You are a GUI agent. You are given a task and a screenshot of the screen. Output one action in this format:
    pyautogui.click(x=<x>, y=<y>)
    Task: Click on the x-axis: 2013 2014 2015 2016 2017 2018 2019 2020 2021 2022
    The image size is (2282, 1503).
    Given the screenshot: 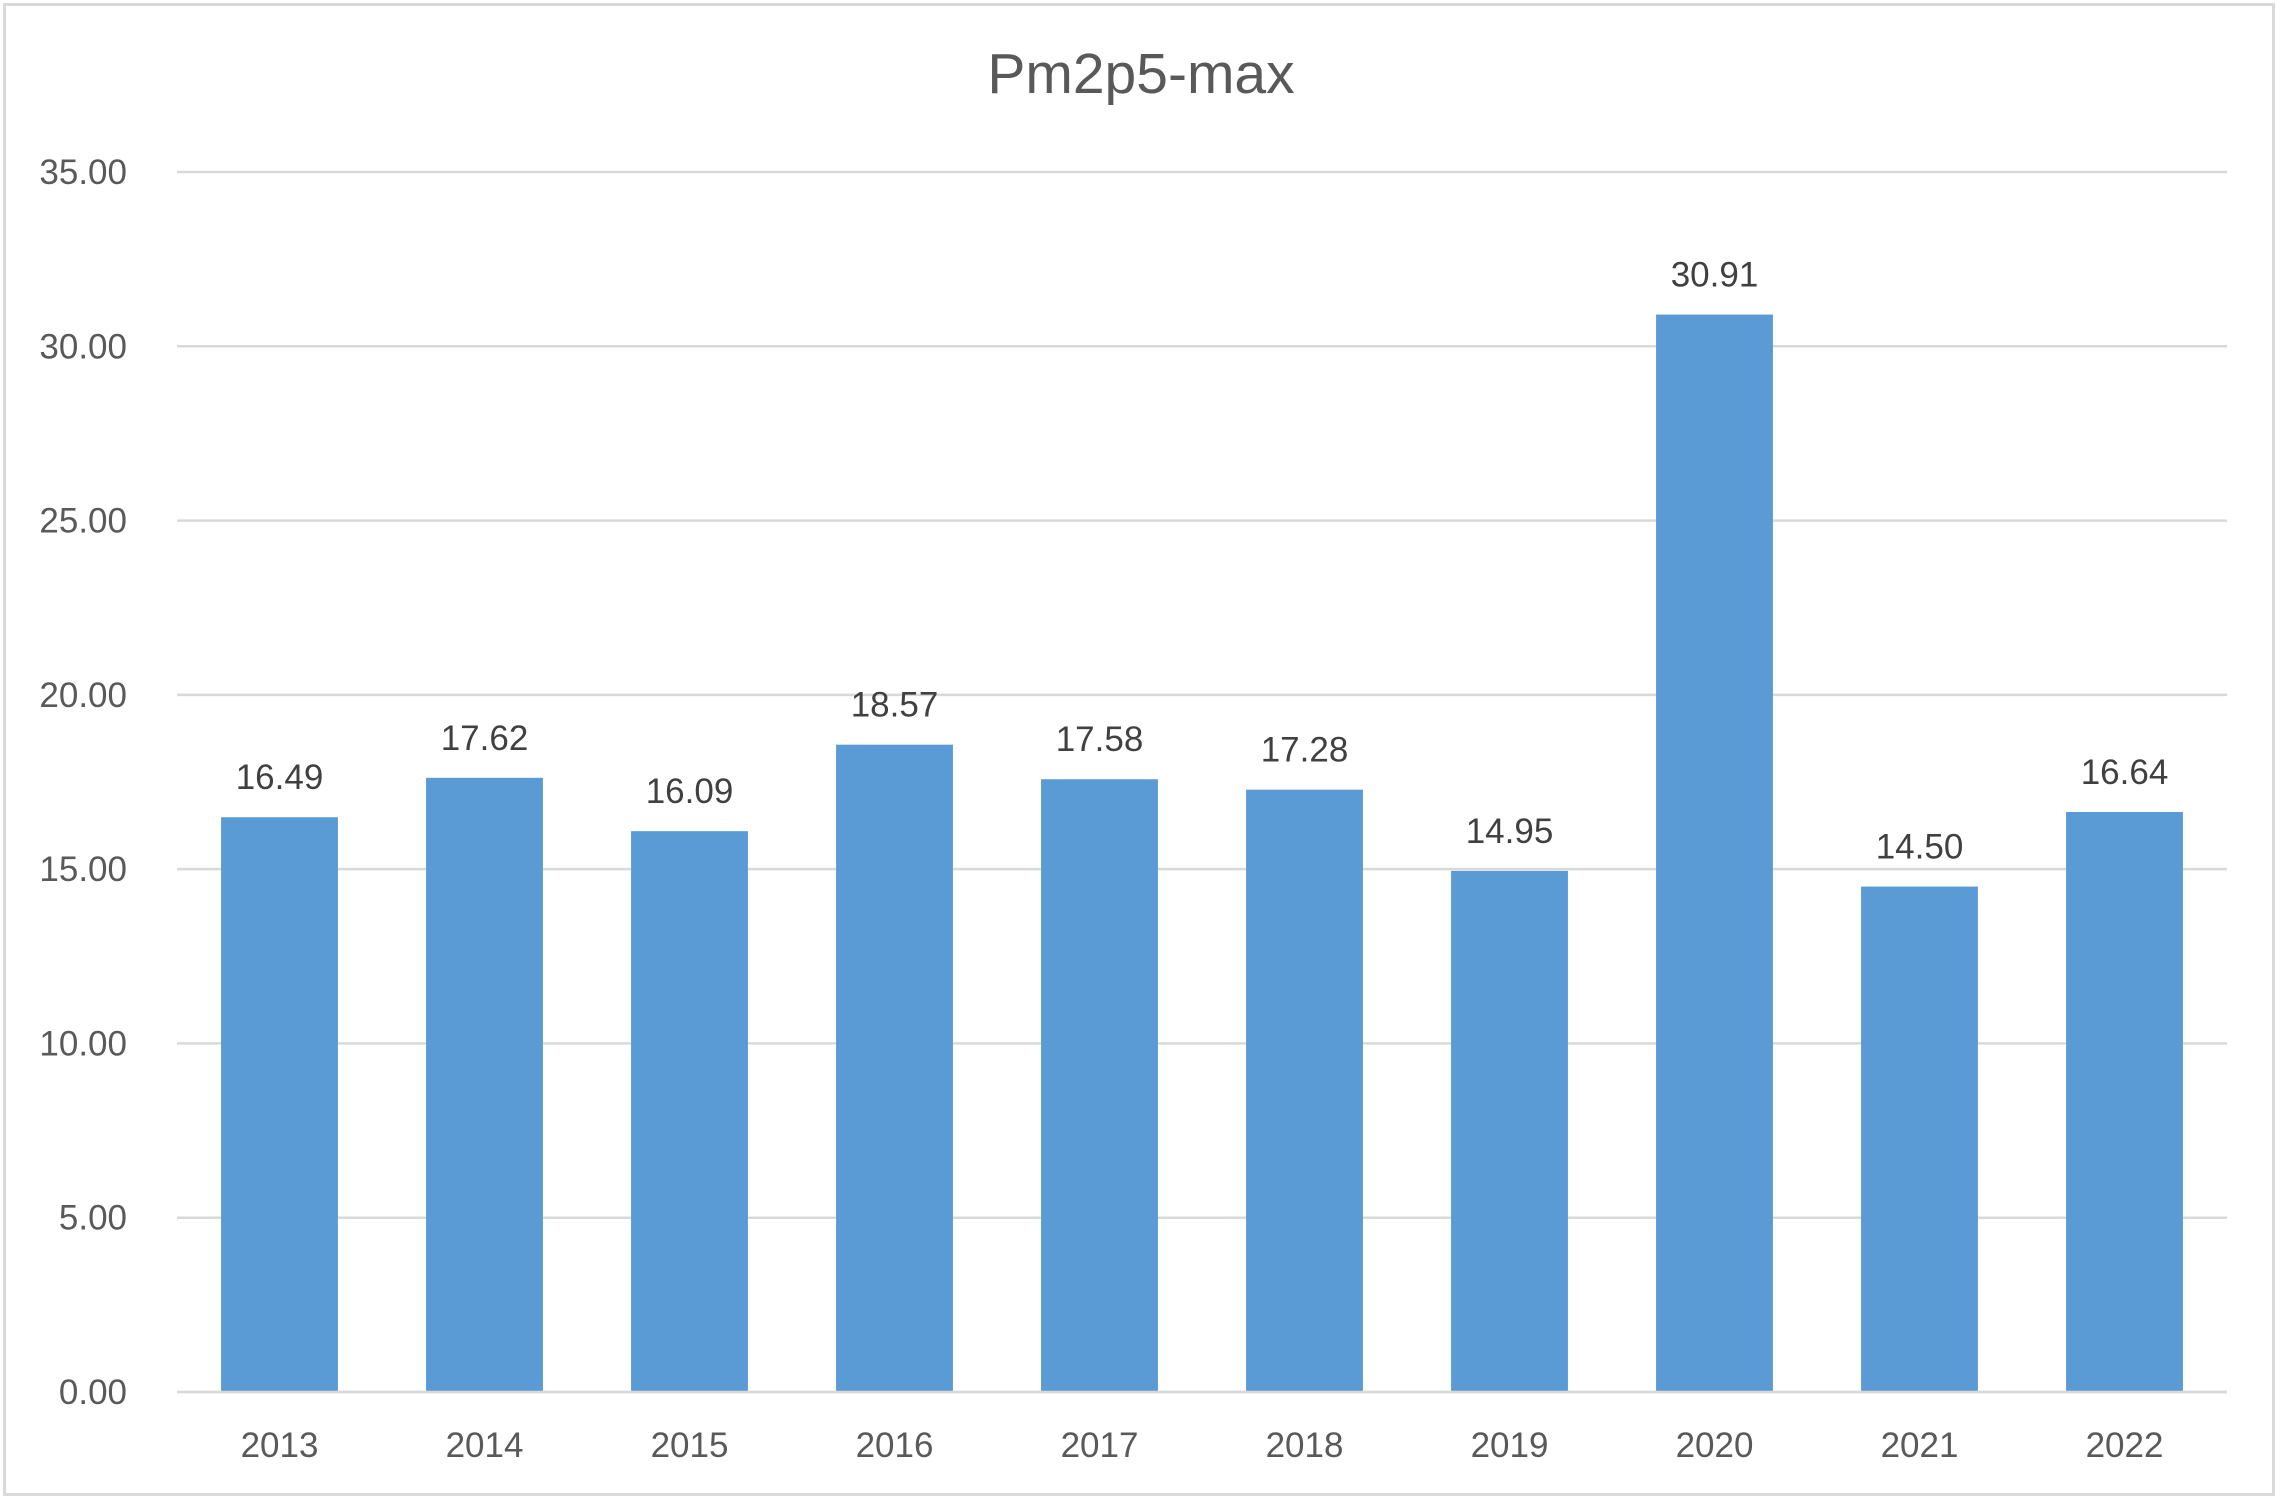 What is the action you would take?
    pyautogui.click(x=1202, y=1427)
    